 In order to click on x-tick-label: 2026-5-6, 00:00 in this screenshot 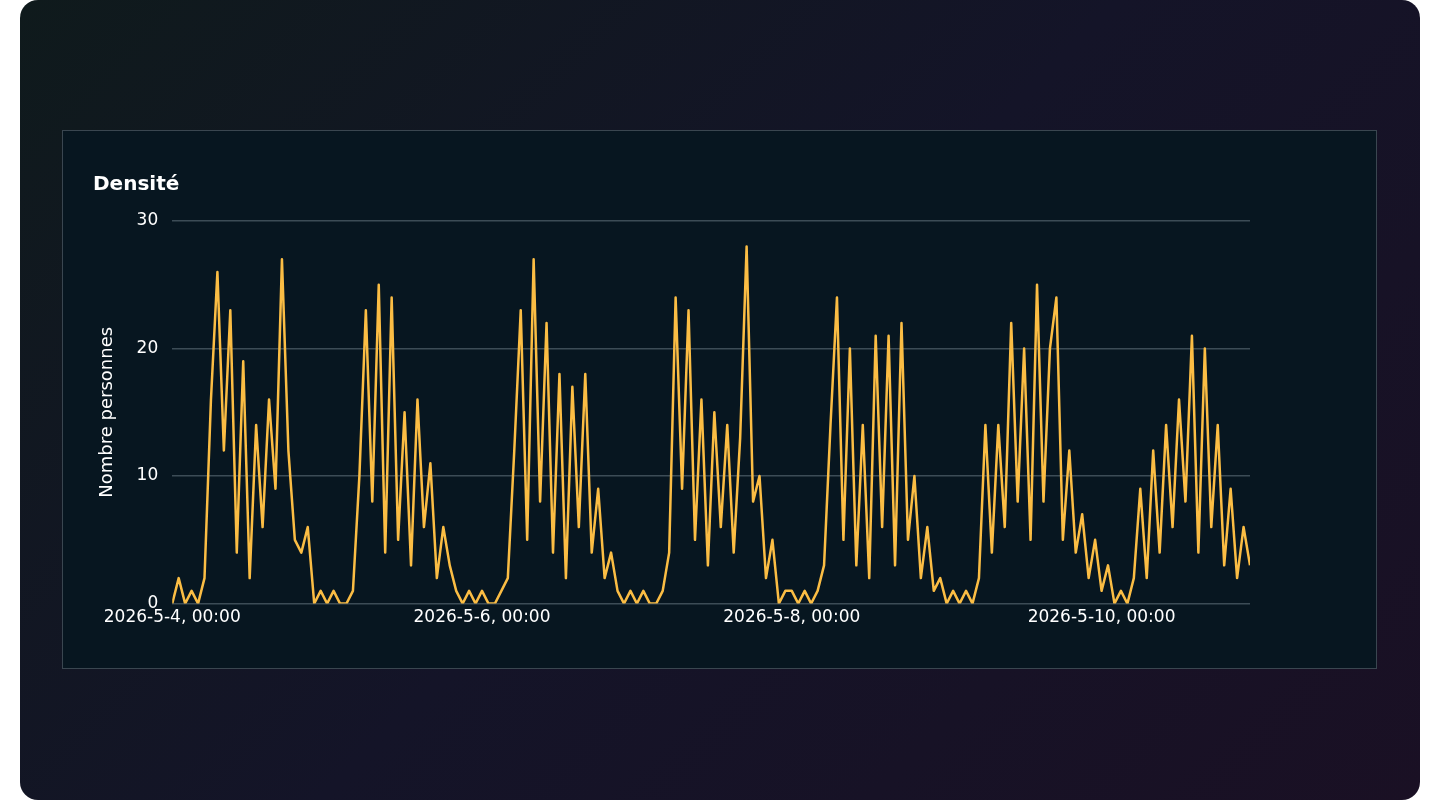, I will do `click(482, 616)`.